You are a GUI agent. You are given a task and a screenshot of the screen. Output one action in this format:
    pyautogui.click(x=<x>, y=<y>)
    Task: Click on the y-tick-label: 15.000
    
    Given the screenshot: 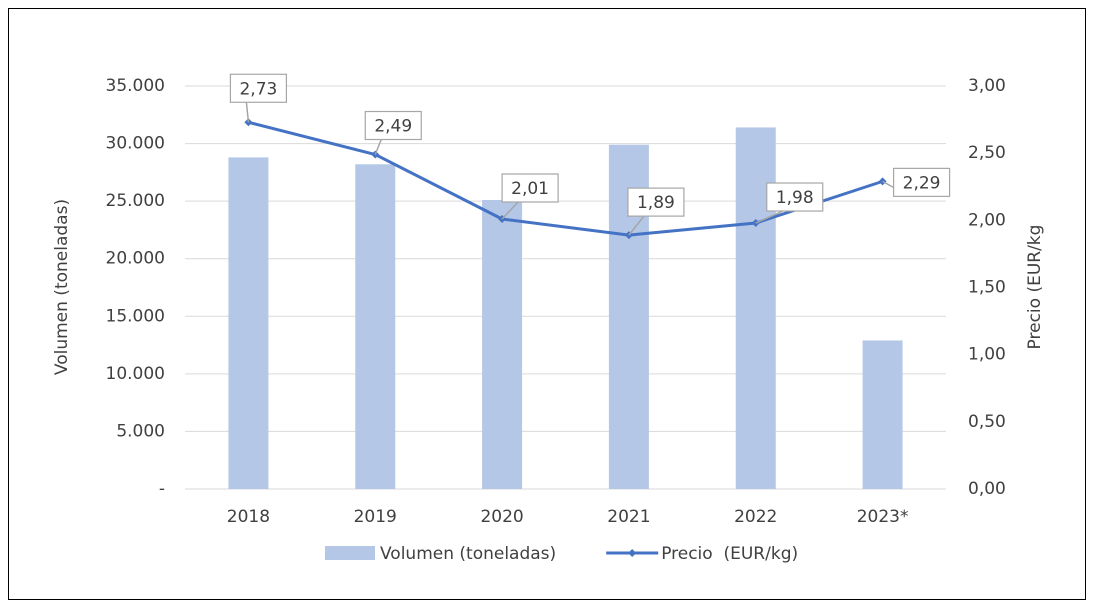 What is the action you would take?
    pyautogui.click(x=135, y=316)
    